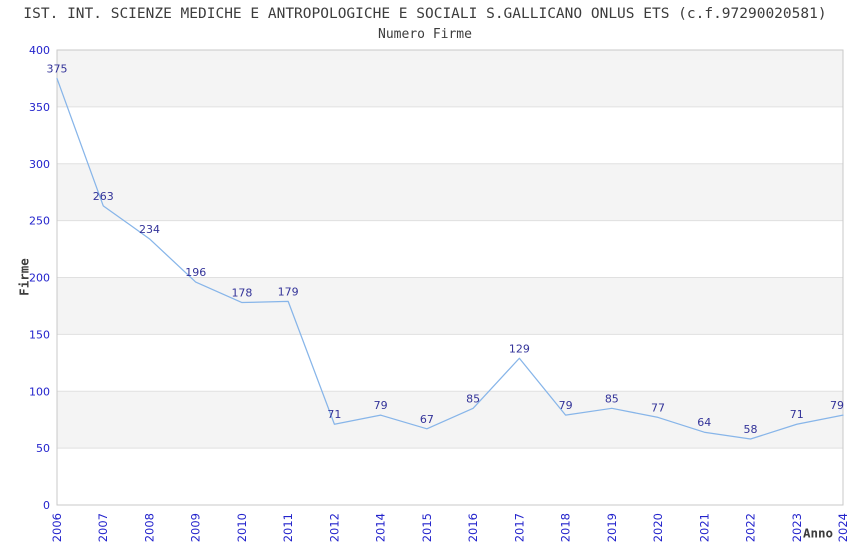 The height and width of the screenshot is (550, 850). Describe the element at coordinates (843, 527) in the screenshot. I see `x-tick-label: 2024` at that location.